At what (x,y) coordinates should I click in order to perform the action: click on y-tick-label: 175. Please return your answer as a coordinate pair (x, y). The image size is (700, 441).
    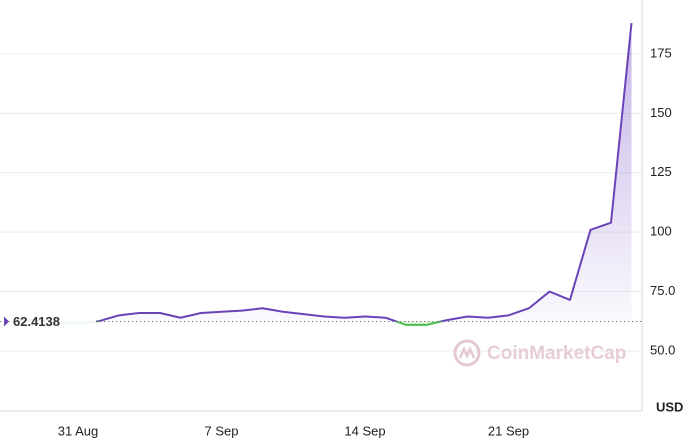
    Looking at the image, I should click on (661, 52).